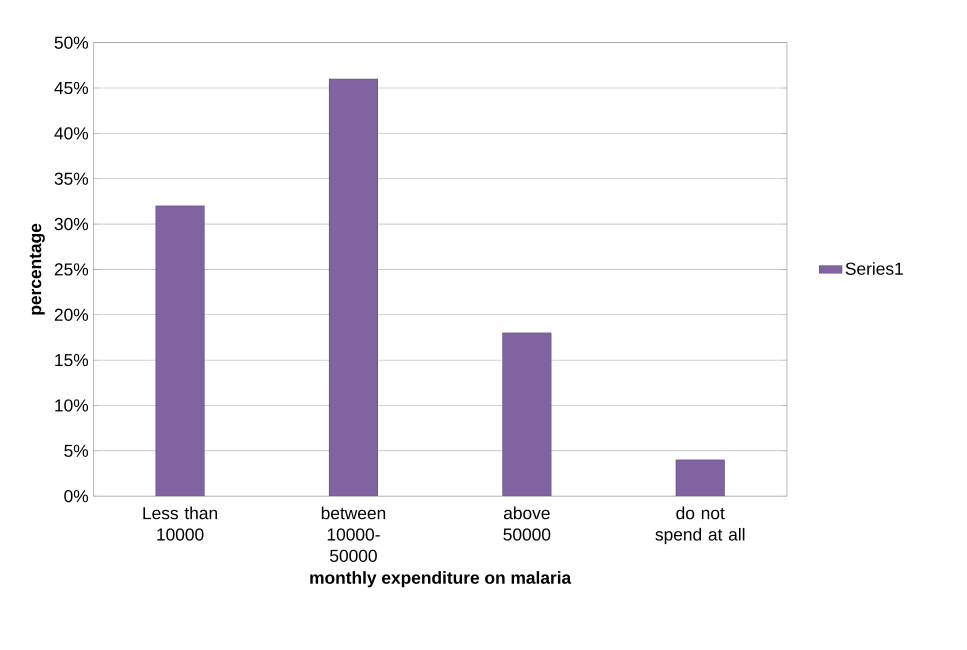 This screenshot has height=650, width=967. I want to click on x-tick-label: Less than 10000, so click(180, 523).